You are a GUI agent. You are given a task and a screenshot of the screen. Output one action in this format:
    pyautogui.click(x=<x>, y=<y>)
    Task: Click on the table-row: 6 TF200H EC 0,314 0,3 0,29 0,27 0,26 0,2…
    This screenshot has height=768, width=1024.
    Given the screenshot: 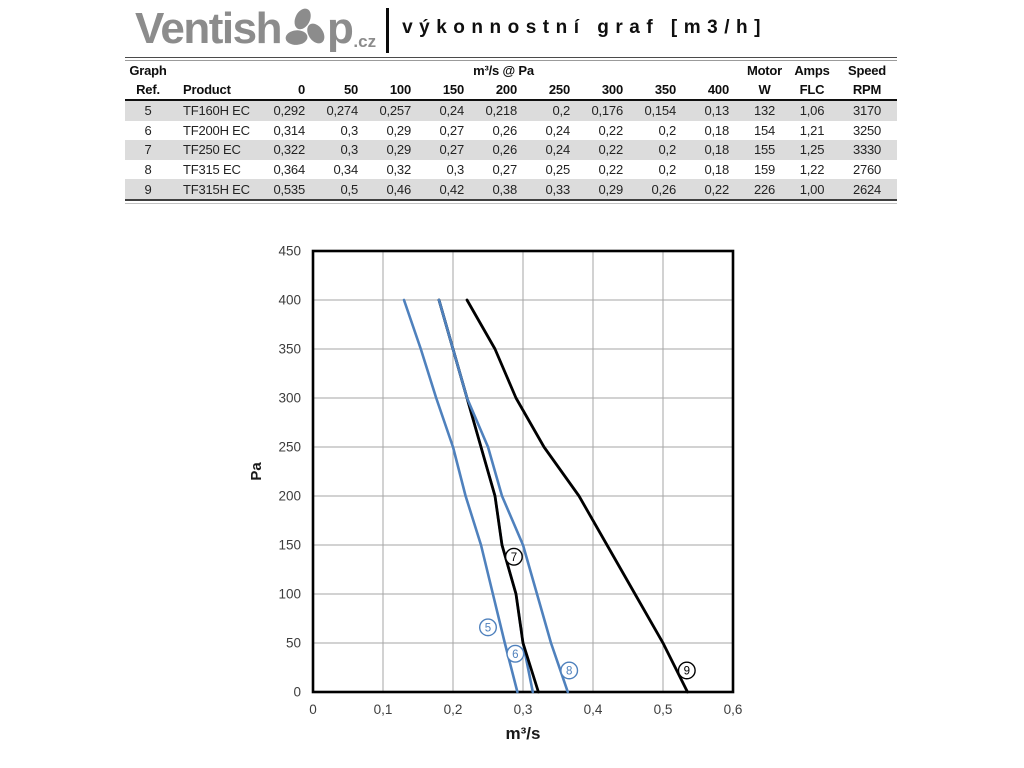 What is the action you would take?
    pyautogui.click(x=511, y=131)
    